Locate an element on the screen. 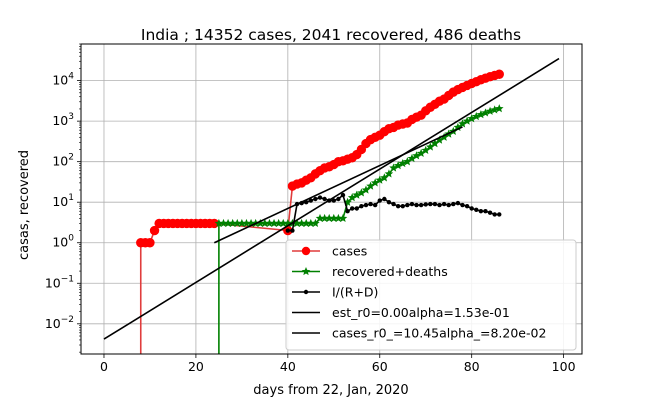 Image resolution: width=647 pixels, height=400 pixels. y-tick-label: 10⁻² is located at coordinates (59, 323).